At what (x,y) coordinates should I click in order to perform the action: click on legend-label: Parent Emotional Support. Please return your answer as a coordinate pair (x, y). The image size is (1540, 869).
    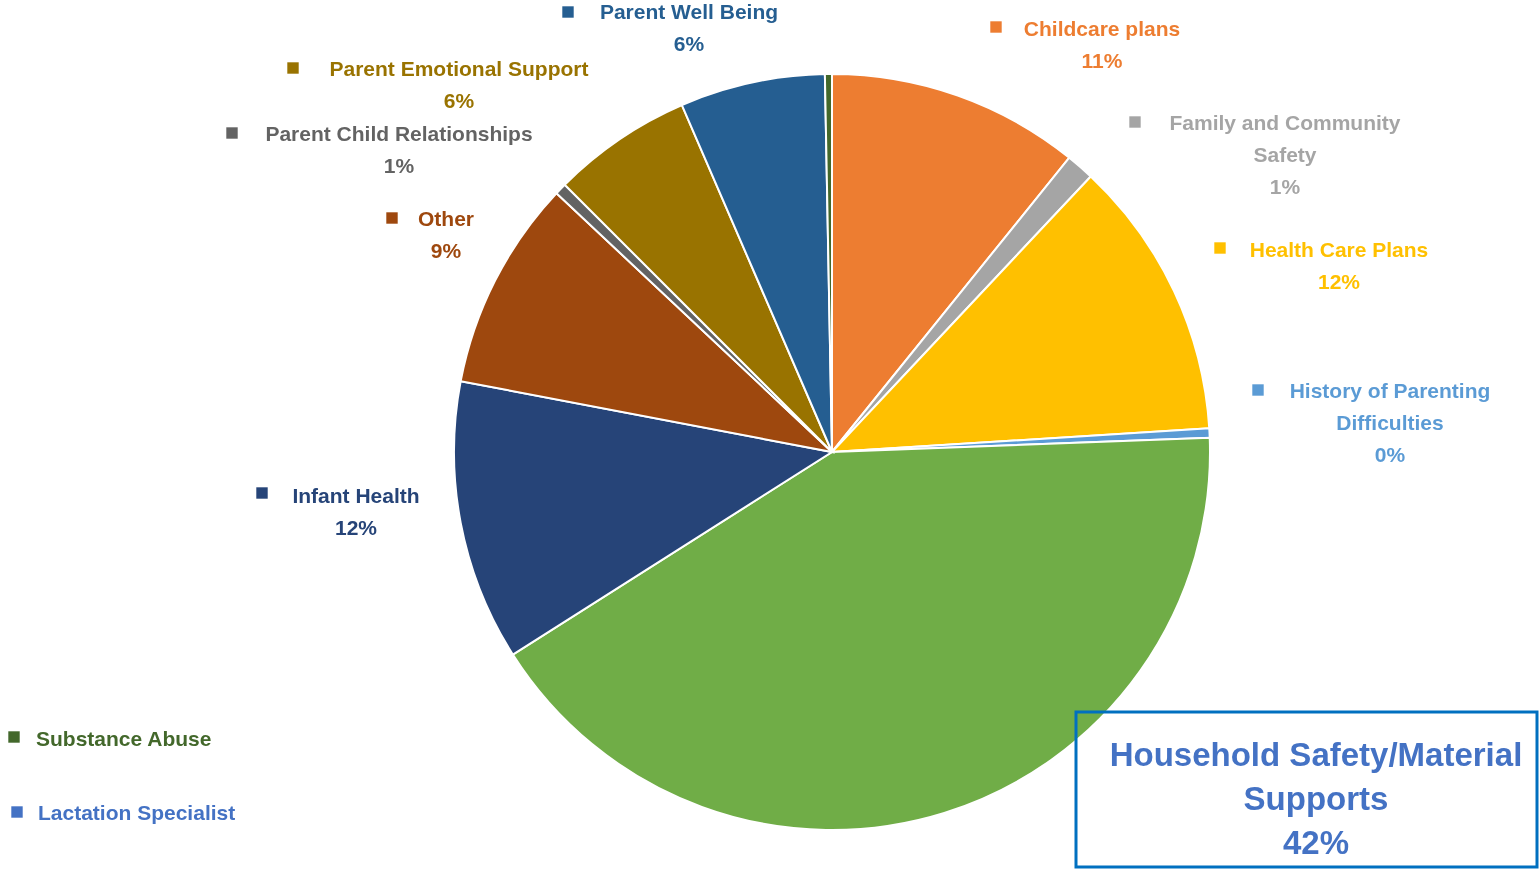
    Looking at the image, I should click on (459, 68).